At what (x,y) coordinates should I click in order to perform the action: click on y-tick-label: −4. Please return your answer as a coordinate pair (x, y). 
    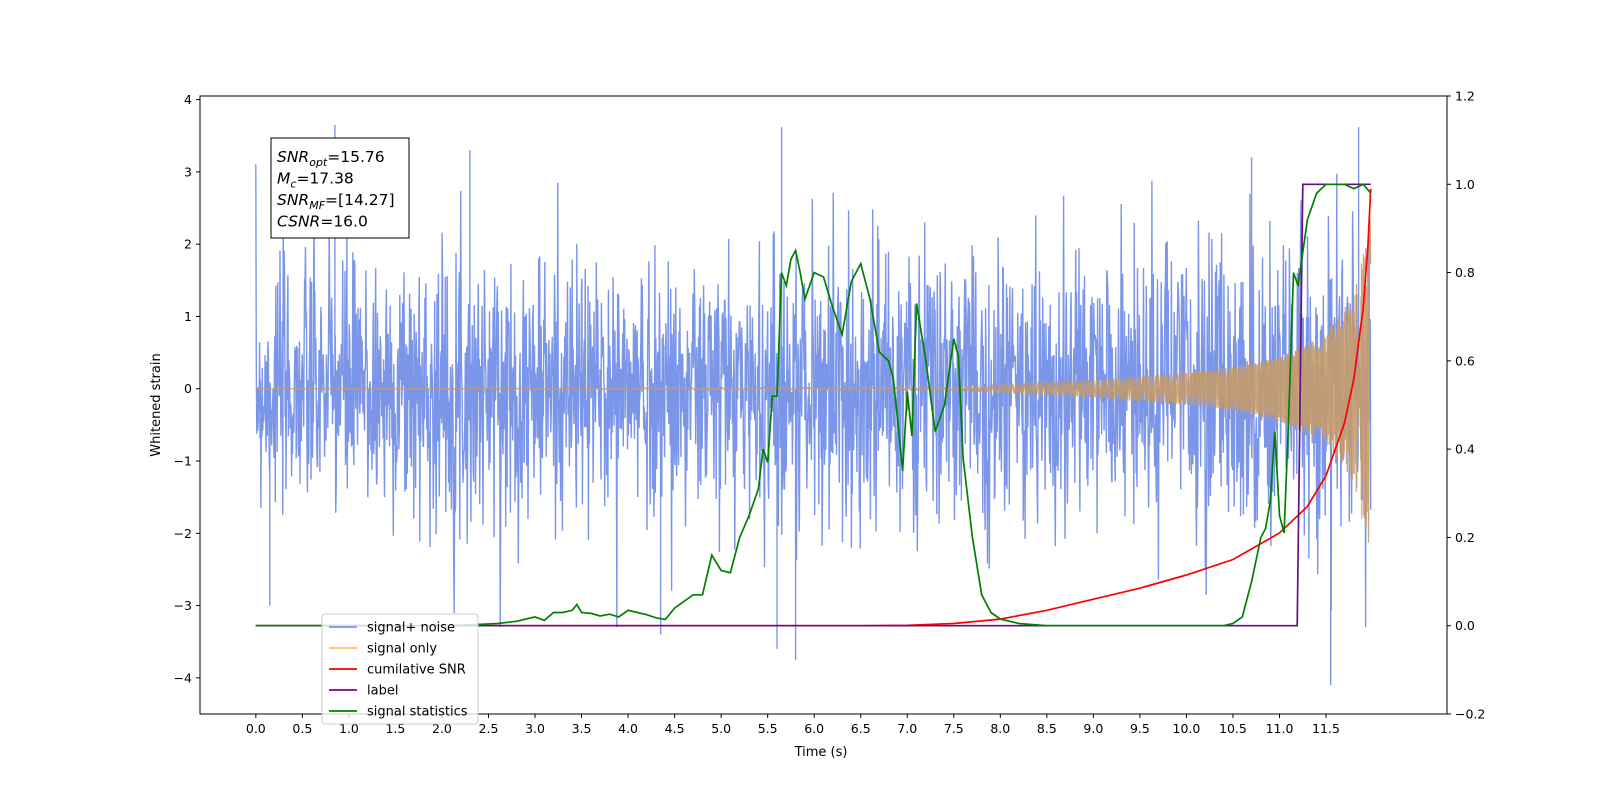
    Looking at the image, I should click on (183, 677).